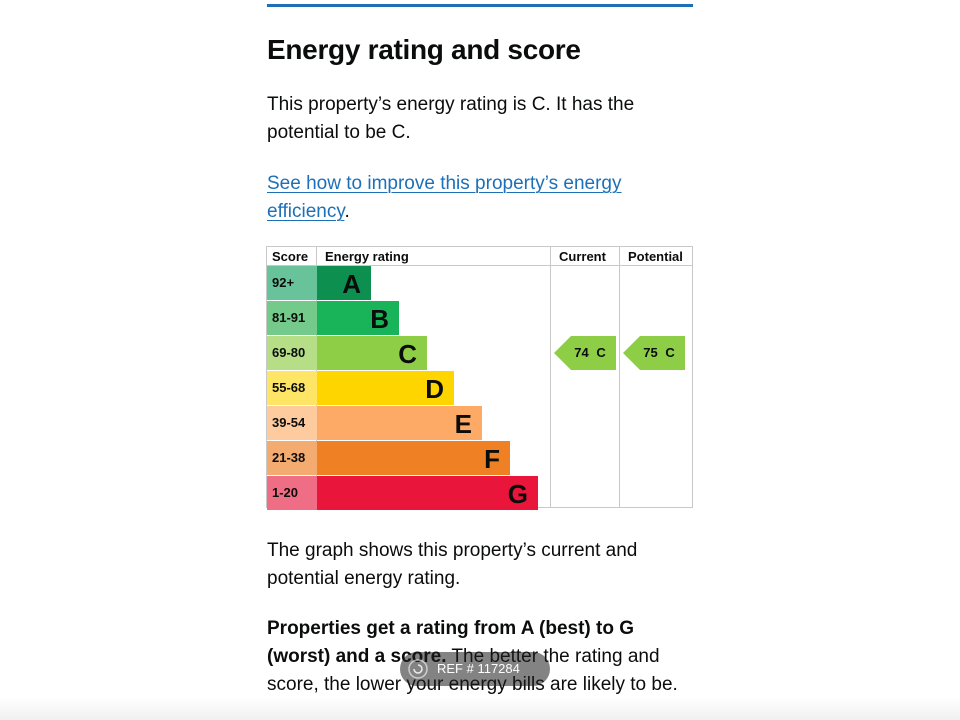 The width and height of the screenshot is (960, 720). I want to click on header-potential: Potential, so click(655, 256).